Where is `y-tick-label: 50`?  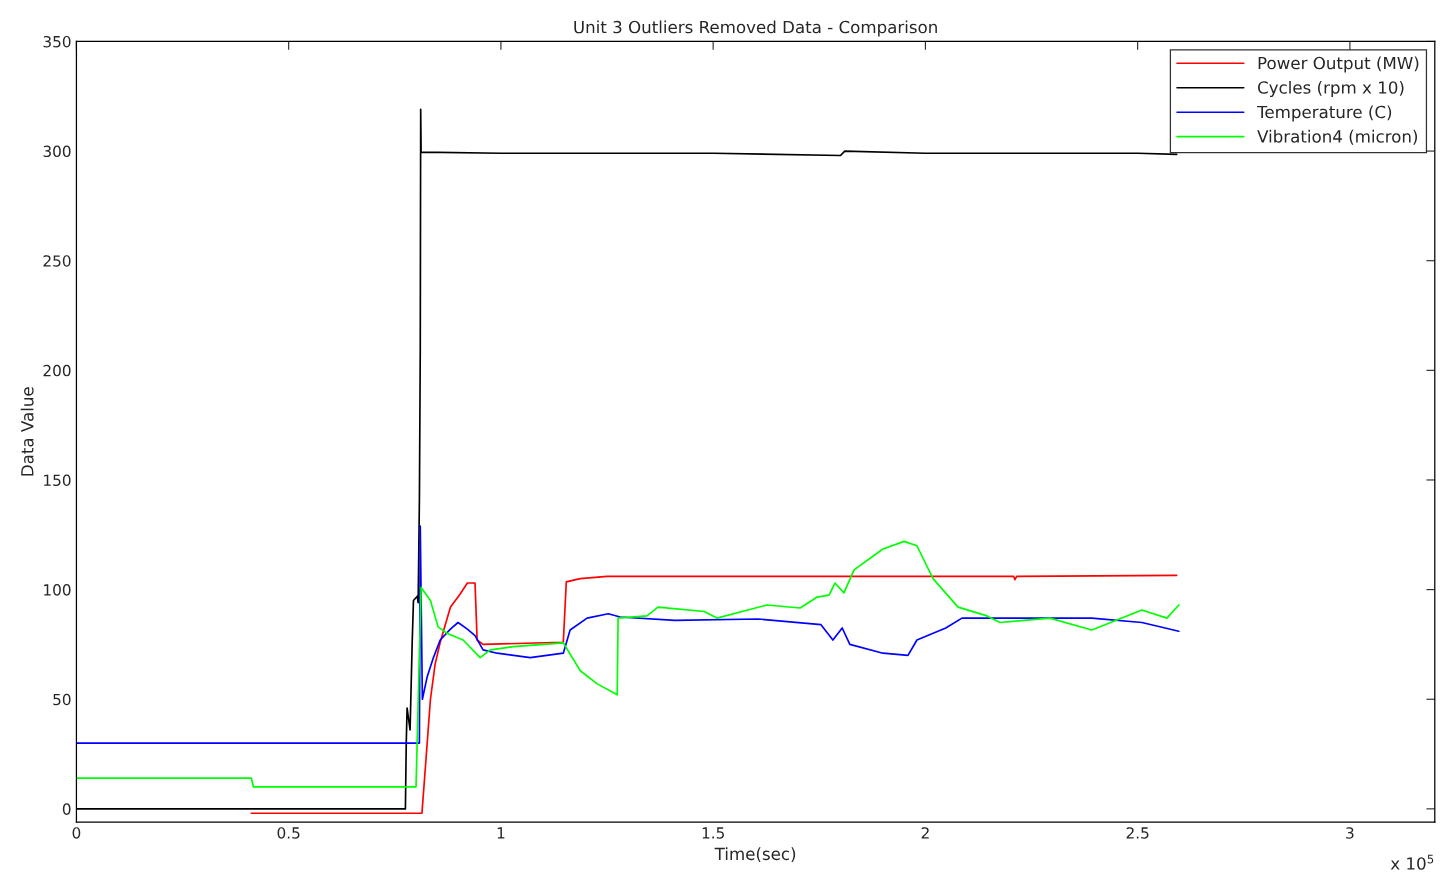
y-tick-label: 50 is located at coordinates (62, 699).